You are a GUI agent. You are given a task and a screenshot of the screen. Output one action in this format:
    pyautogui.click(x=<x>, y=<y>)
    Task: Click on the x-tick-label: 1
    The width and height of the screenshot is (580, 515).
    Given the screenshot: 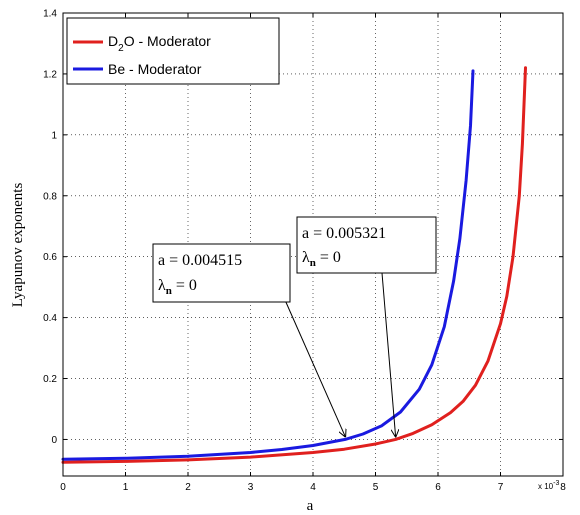 What is the action you would take?
    pyautogui.click(x=126, y=487)
    